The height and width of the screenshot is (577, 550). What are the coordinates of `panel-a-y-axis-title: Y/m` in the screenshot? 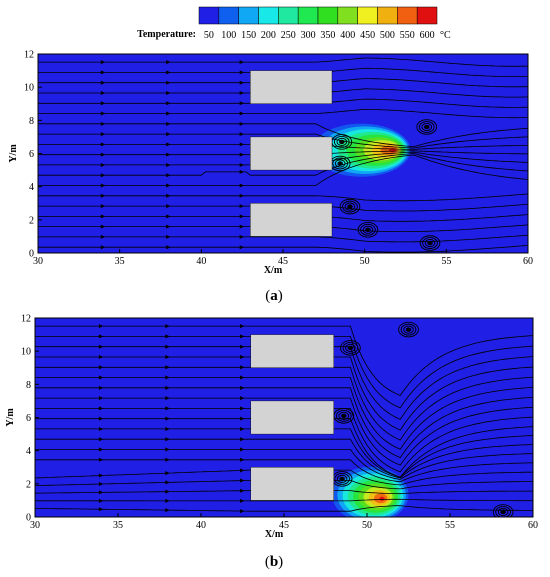 It's located at (13, 153).